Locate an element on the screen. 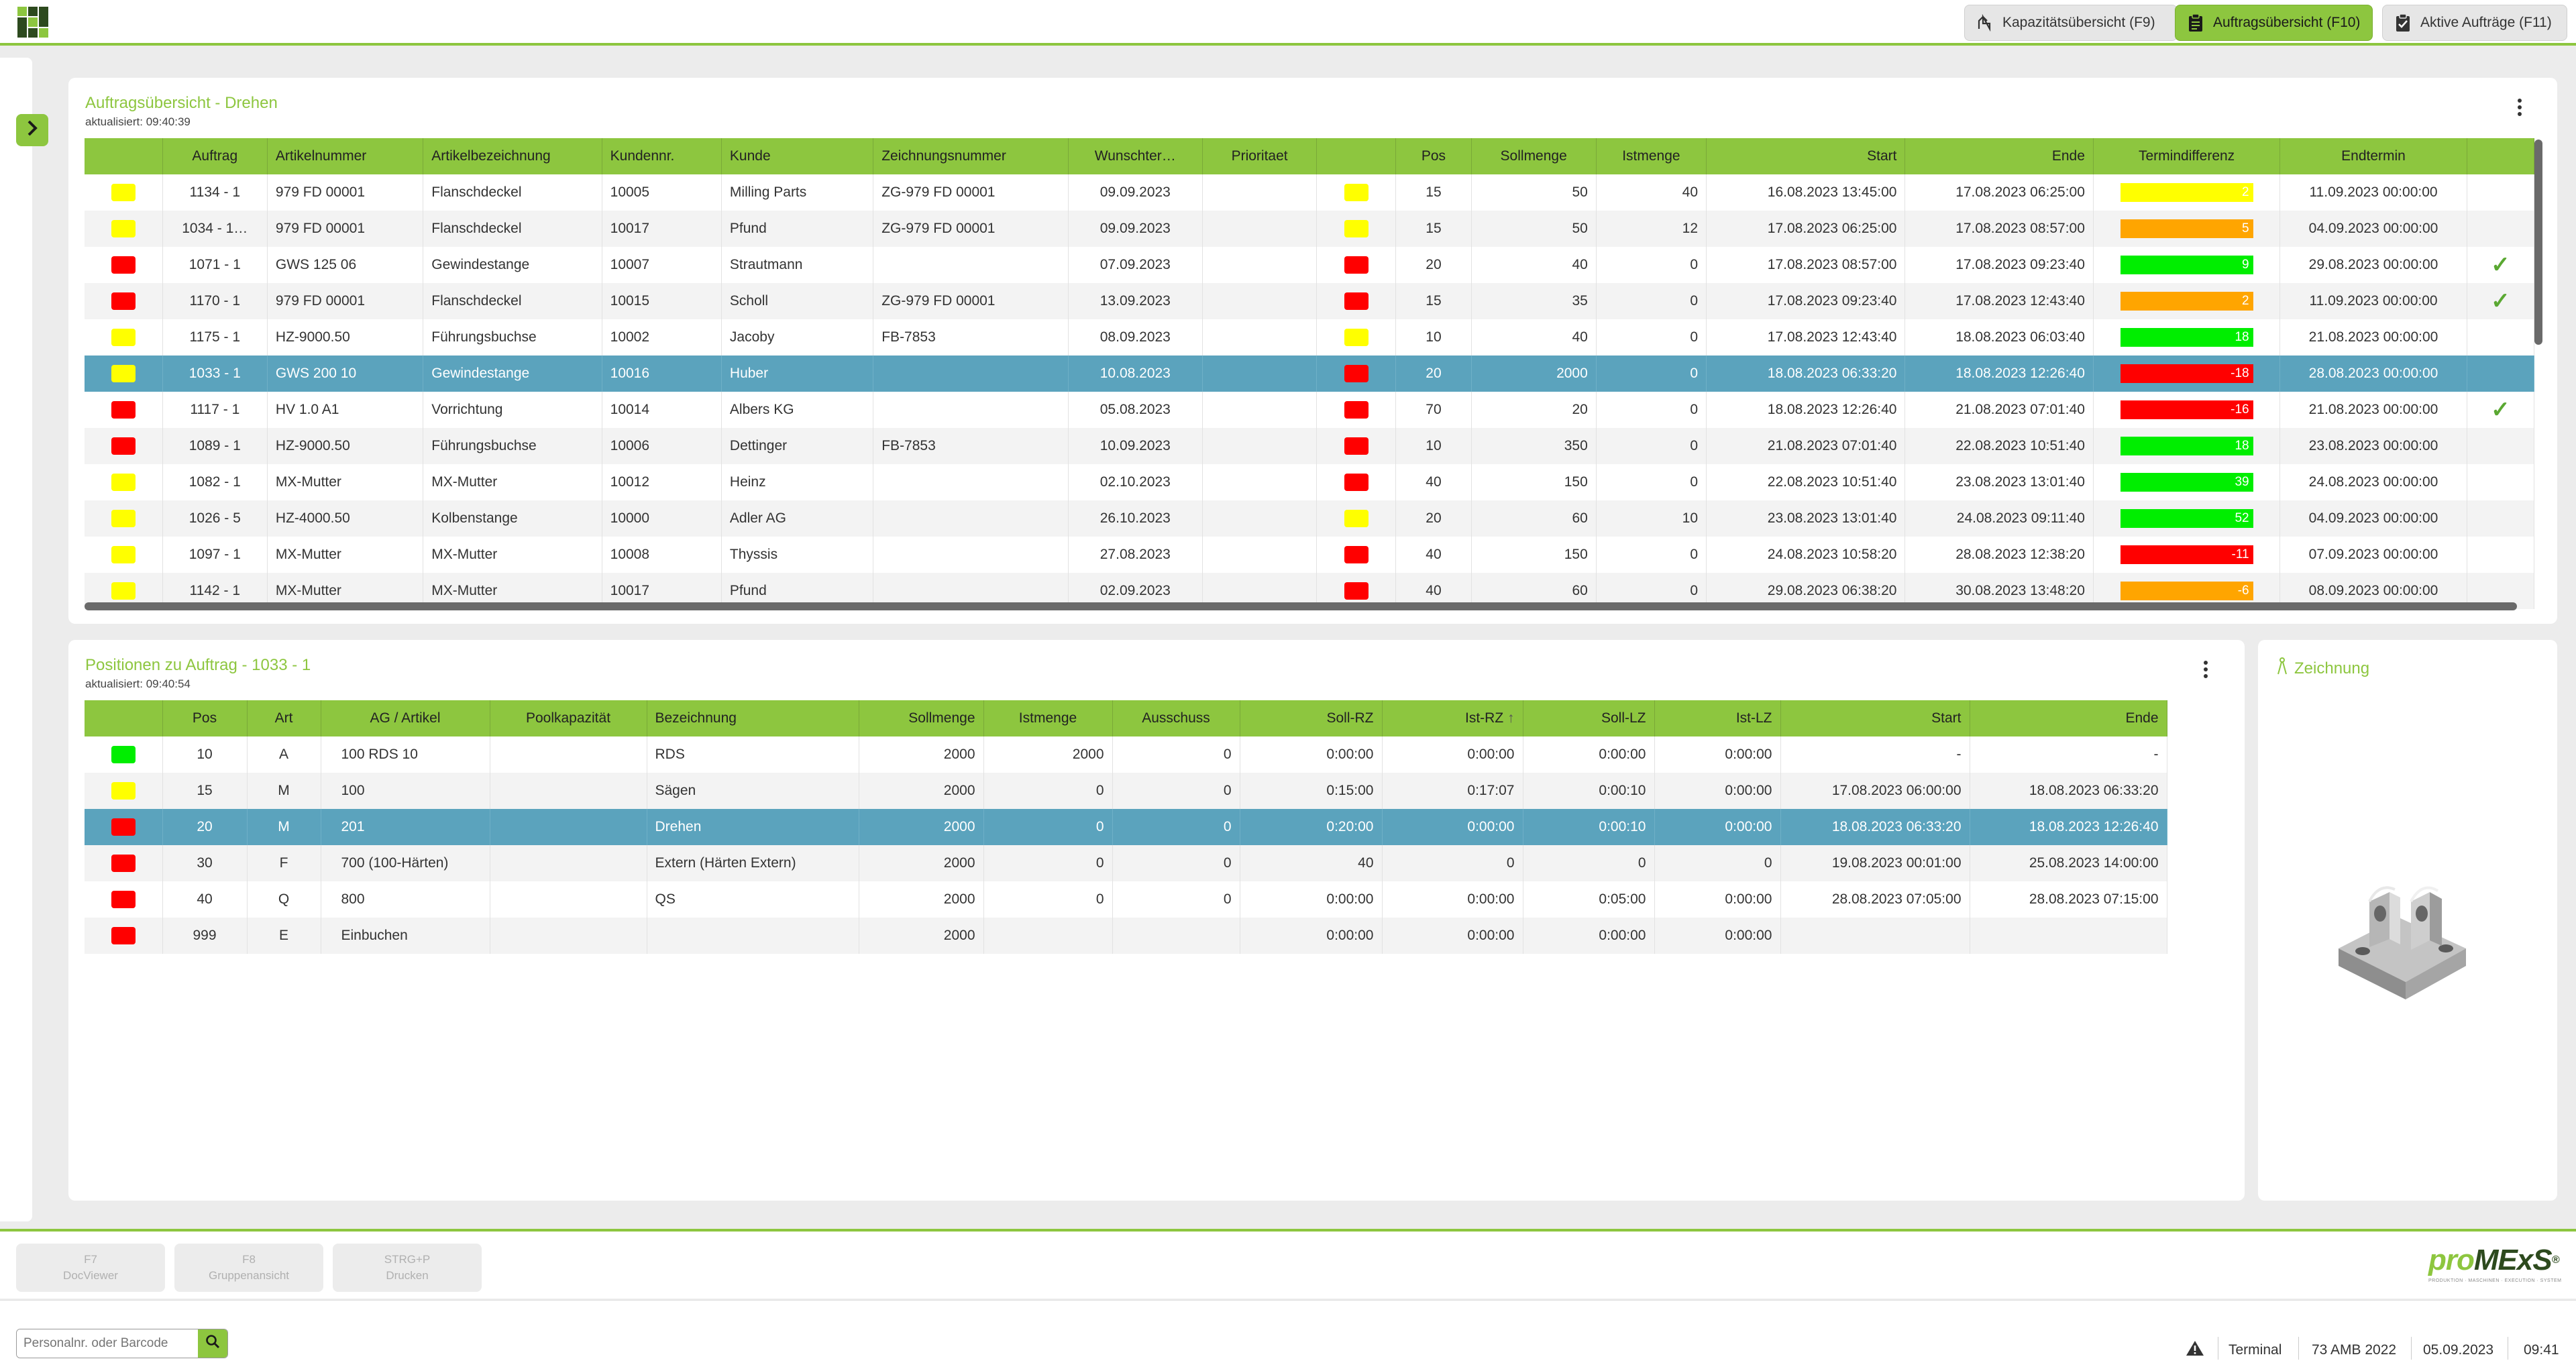 This screenshot has height=1367, width=2576. cell-start: 17.08.2023 06:00:00 is located at coordinates (1875, 791).